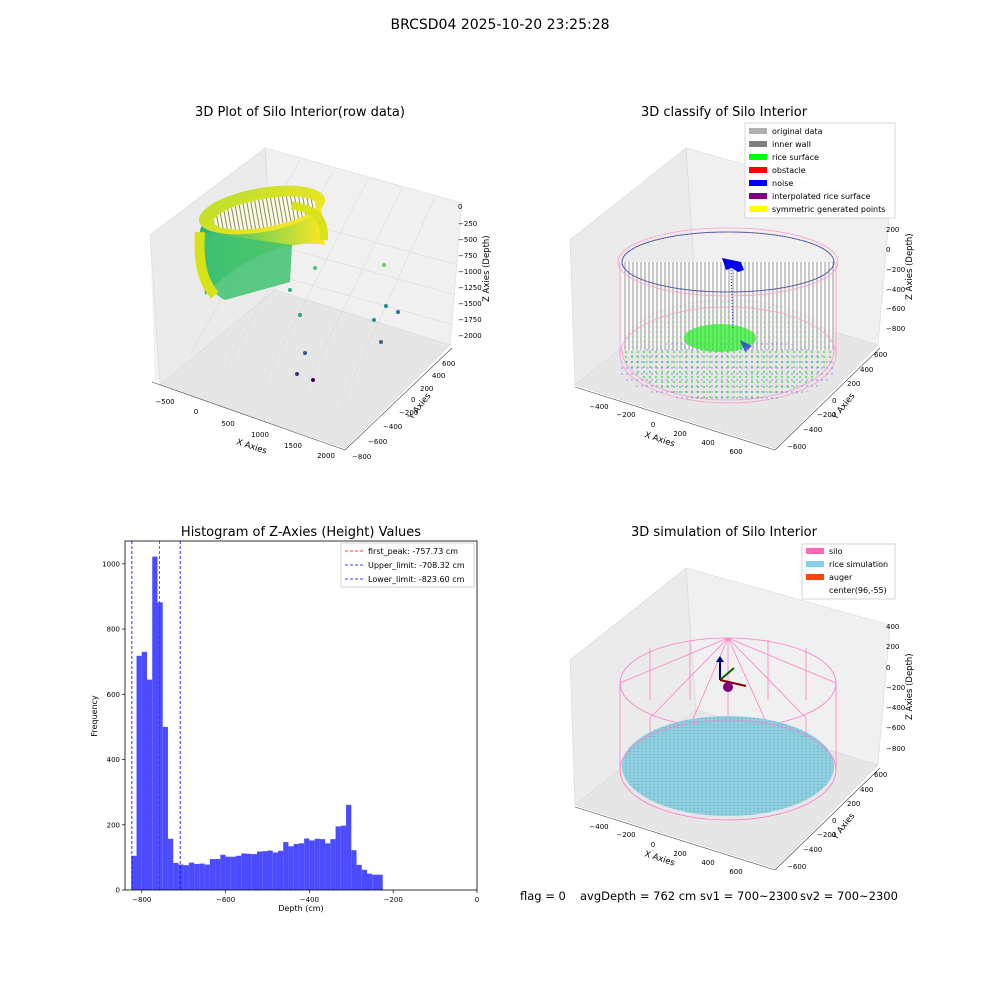 This screenshot has width=1000, height=1000. What do you see at coordinates (94, 716) in the screenshot?
I see `histogram-ylabel: Frequency` at bounding box center [94, 716].